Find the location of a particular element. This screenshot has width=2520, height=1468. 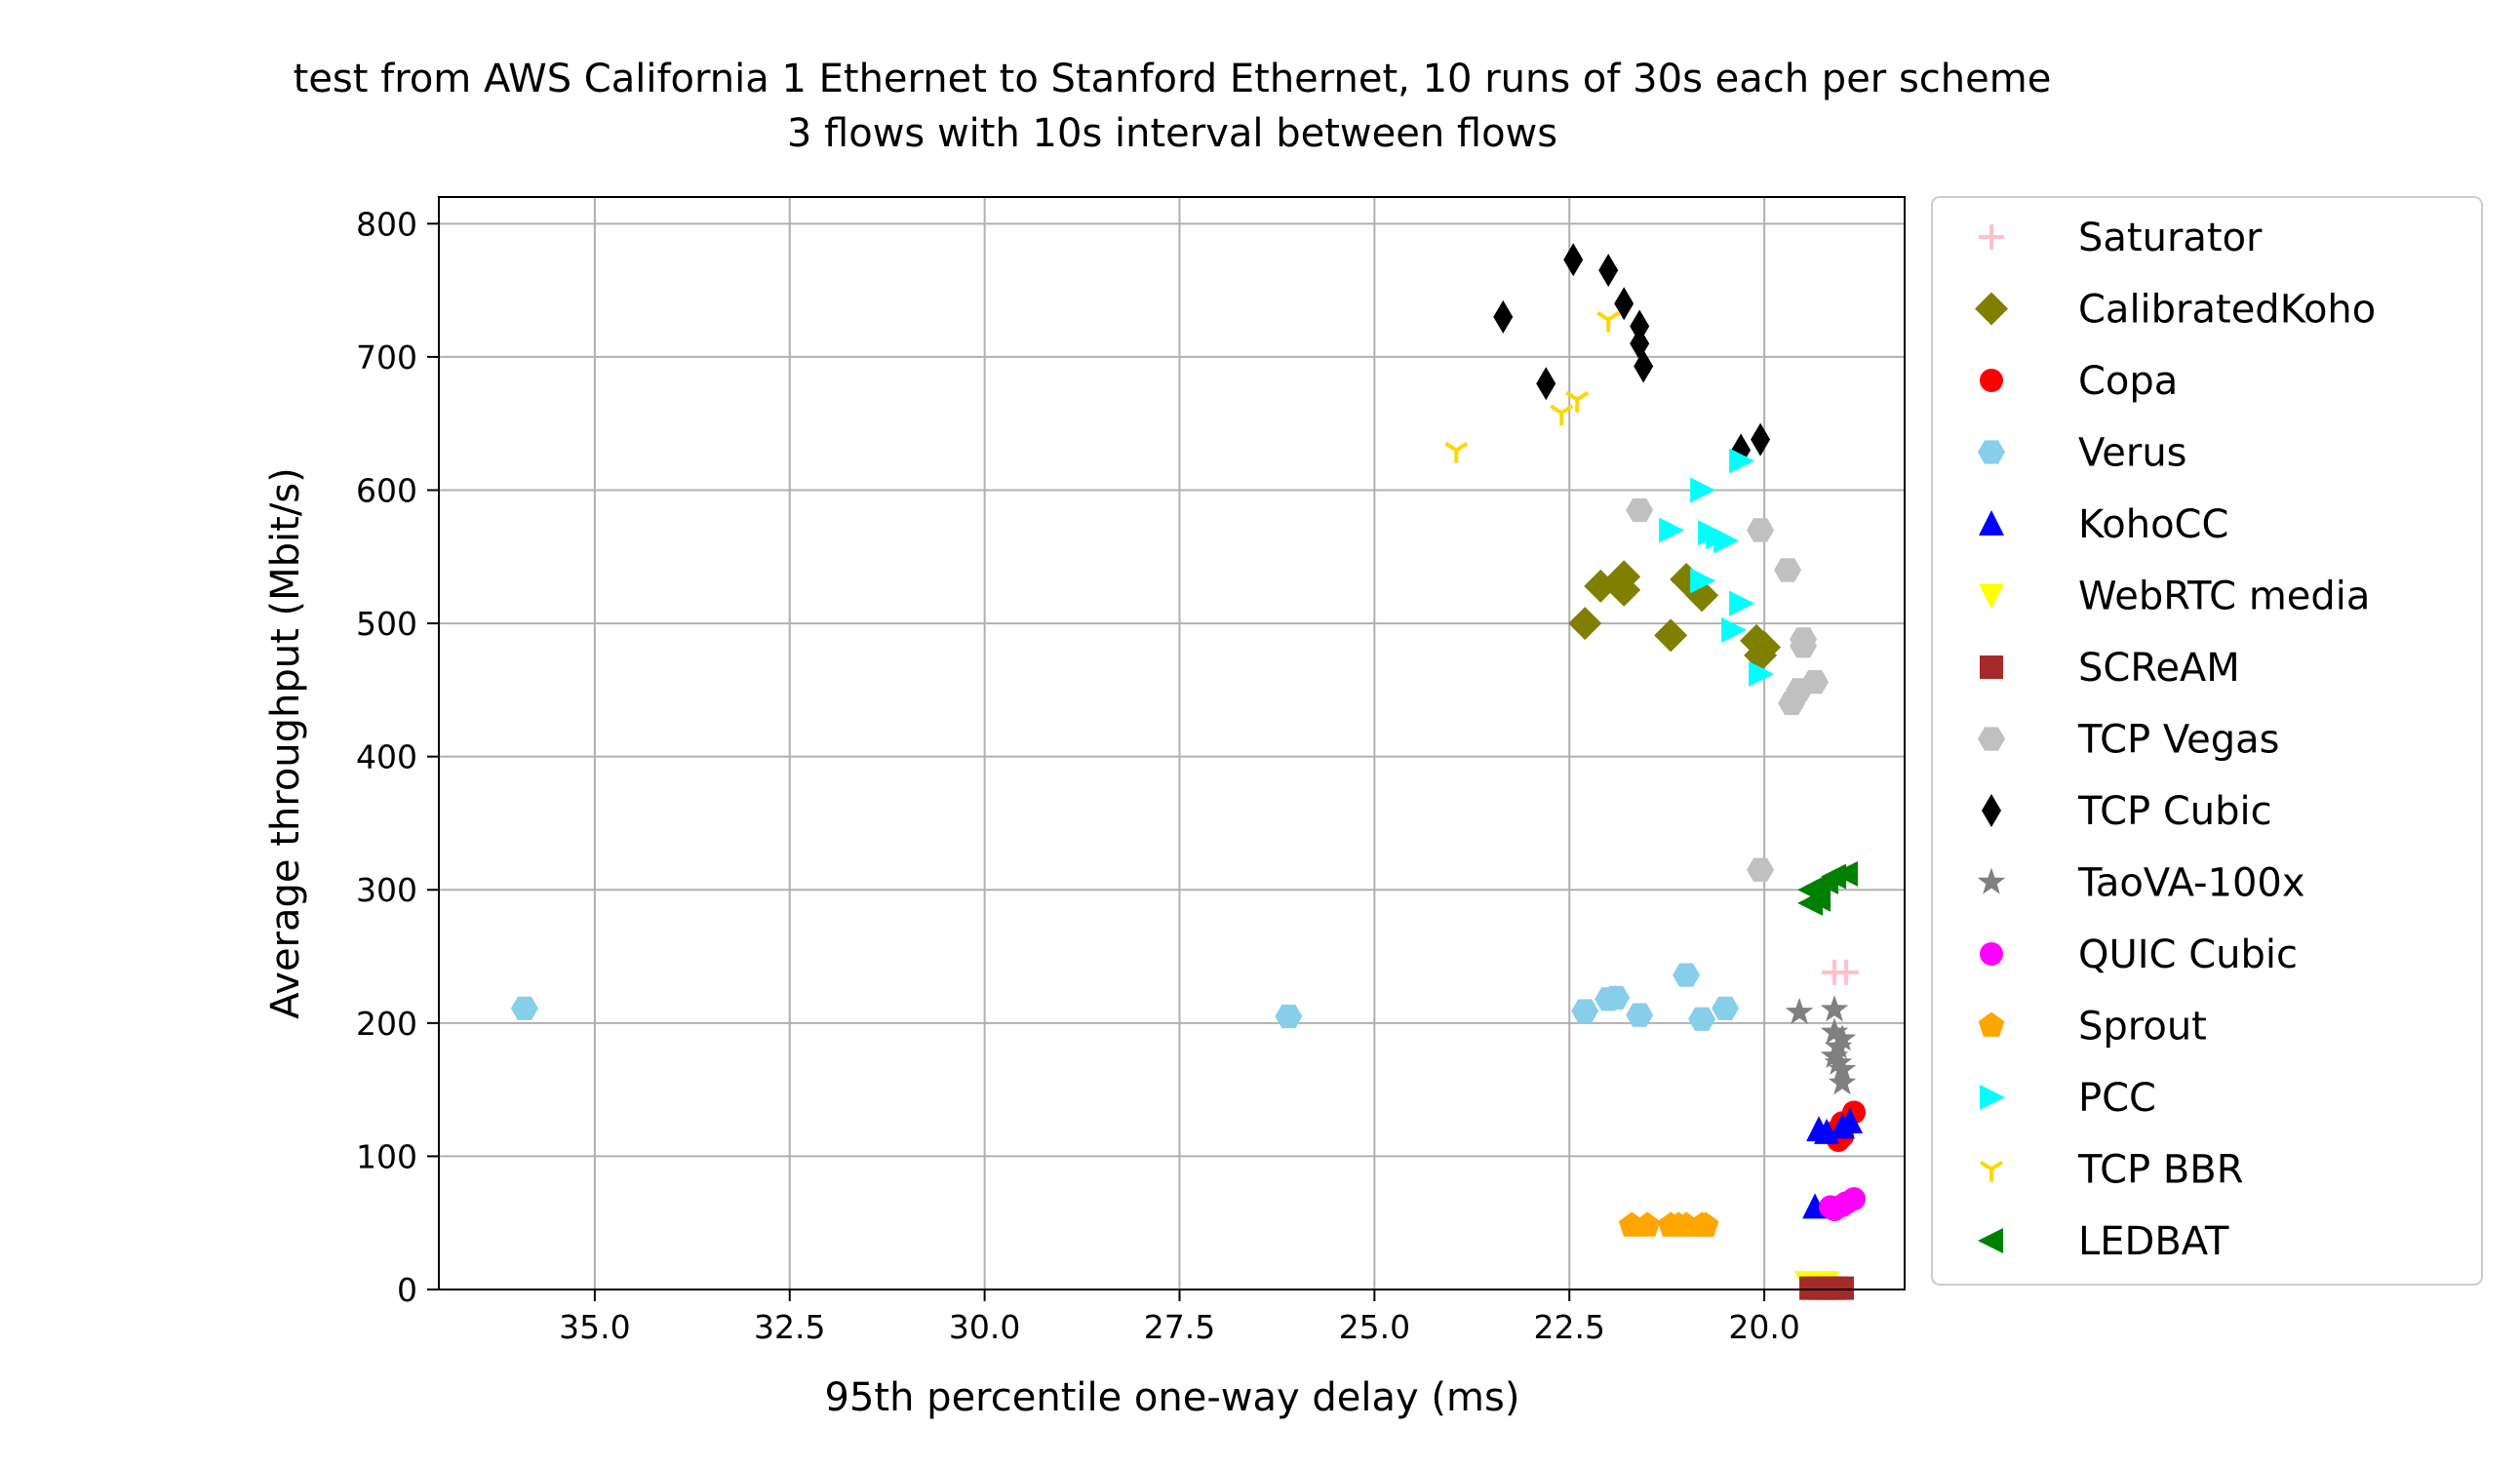

series-taova-100x is located at coordinates (1821, 1045).